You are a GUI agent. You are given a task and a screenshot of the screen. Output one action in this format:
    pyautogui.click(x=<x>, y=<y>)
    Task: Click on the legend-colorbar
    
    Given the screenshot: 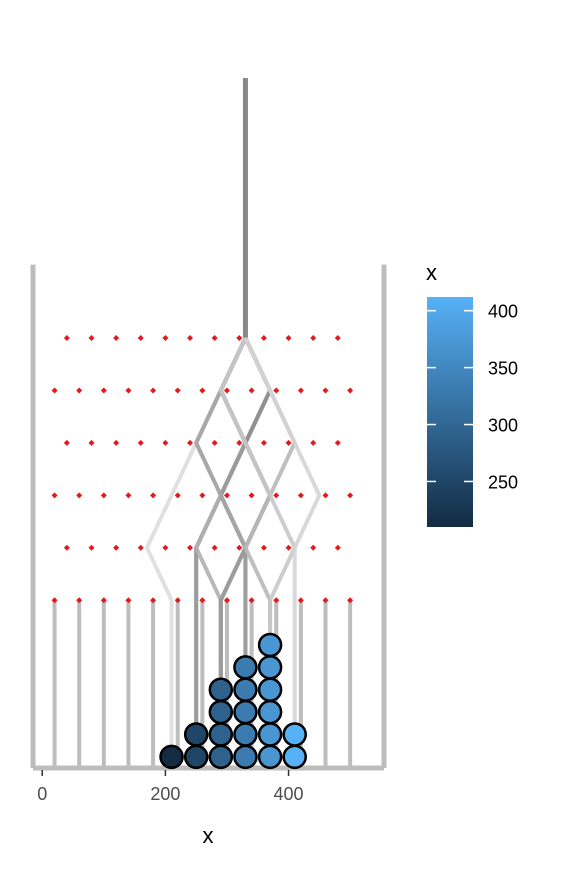 What is the action you would take?
    pyautogui.click(x=450, y=412)
    